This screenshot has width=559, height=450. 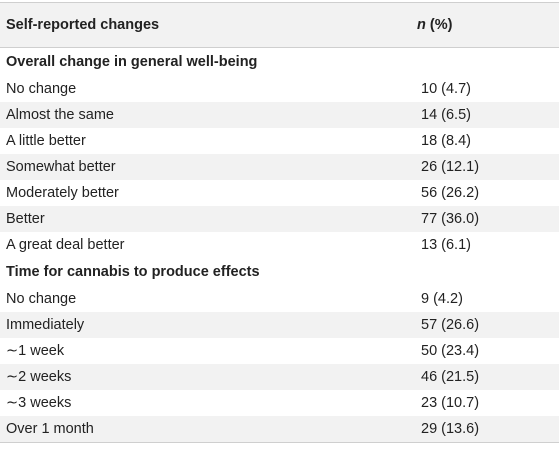 I want to click on table-row: Almost the same 14 (6.5), so click(x=279, y=115).